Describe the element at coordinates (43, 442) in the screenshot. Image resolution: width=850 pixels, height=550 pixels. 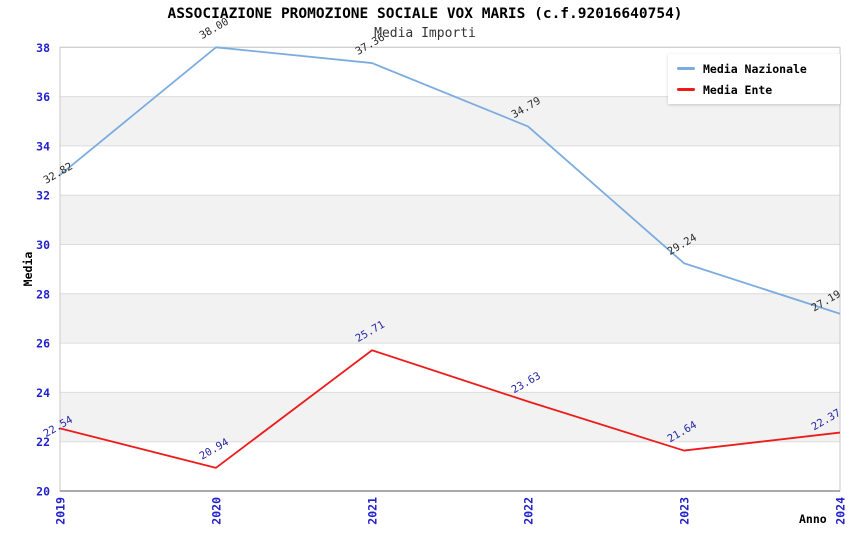
I see `y-tick-label: 22` at that location.